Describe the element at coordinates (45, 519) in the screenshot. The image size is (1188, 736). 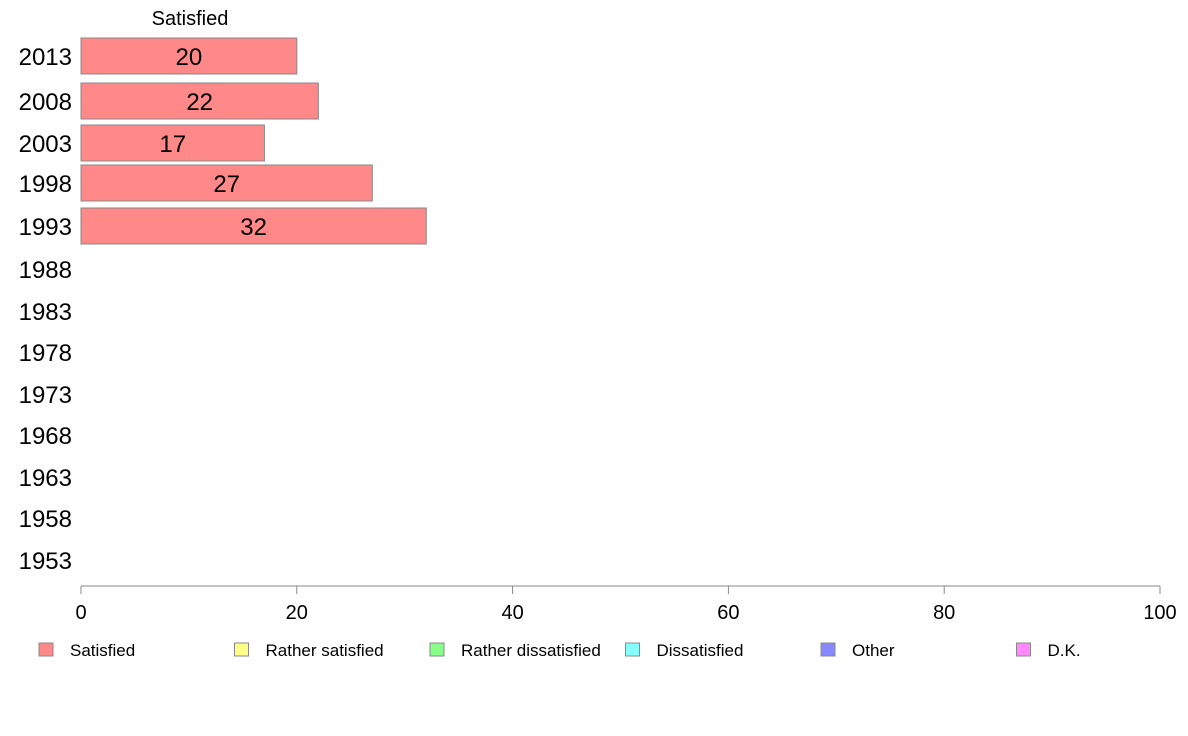
I see `category-label: 1958` at that location.